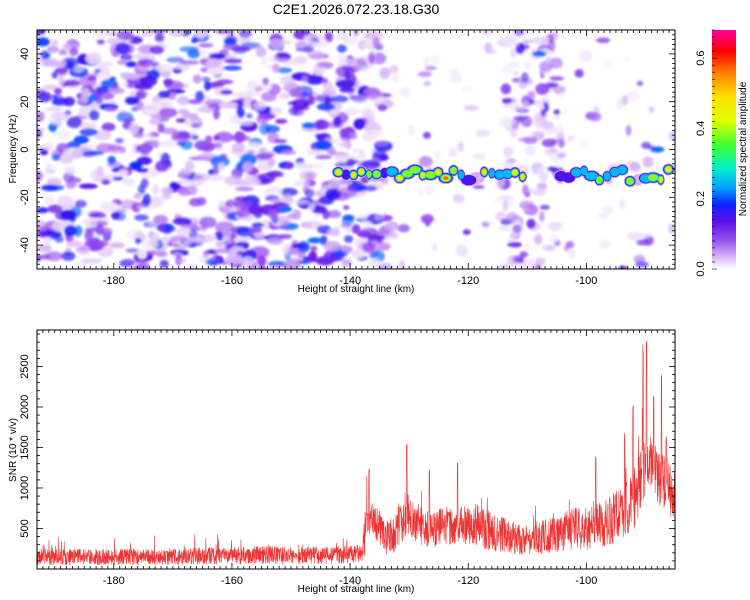 This screenshot has width=750, height=600. I want to click on colorbar-scale, so click(724, 149).